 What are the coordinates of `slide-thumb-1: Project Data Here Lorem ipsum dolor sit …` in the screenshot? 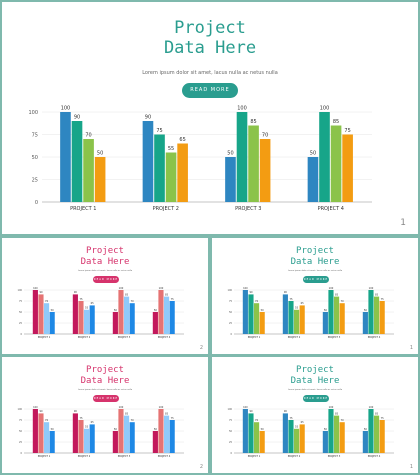 It's located at (105, 296).